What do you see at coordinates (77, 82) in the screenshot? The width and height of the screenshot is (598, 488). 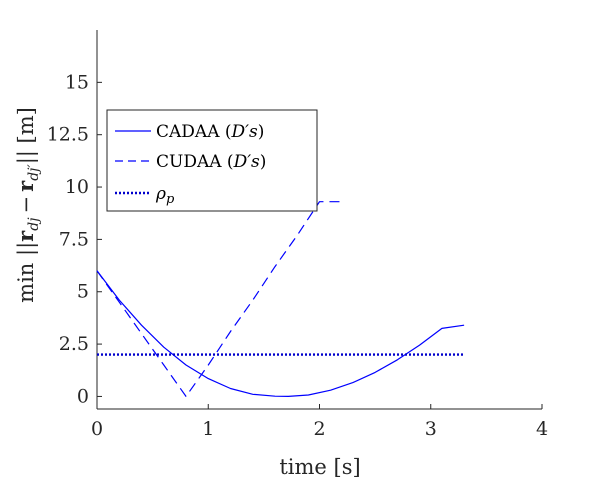 I see `y-tick-label: 15` at bounding box center [77, 82].